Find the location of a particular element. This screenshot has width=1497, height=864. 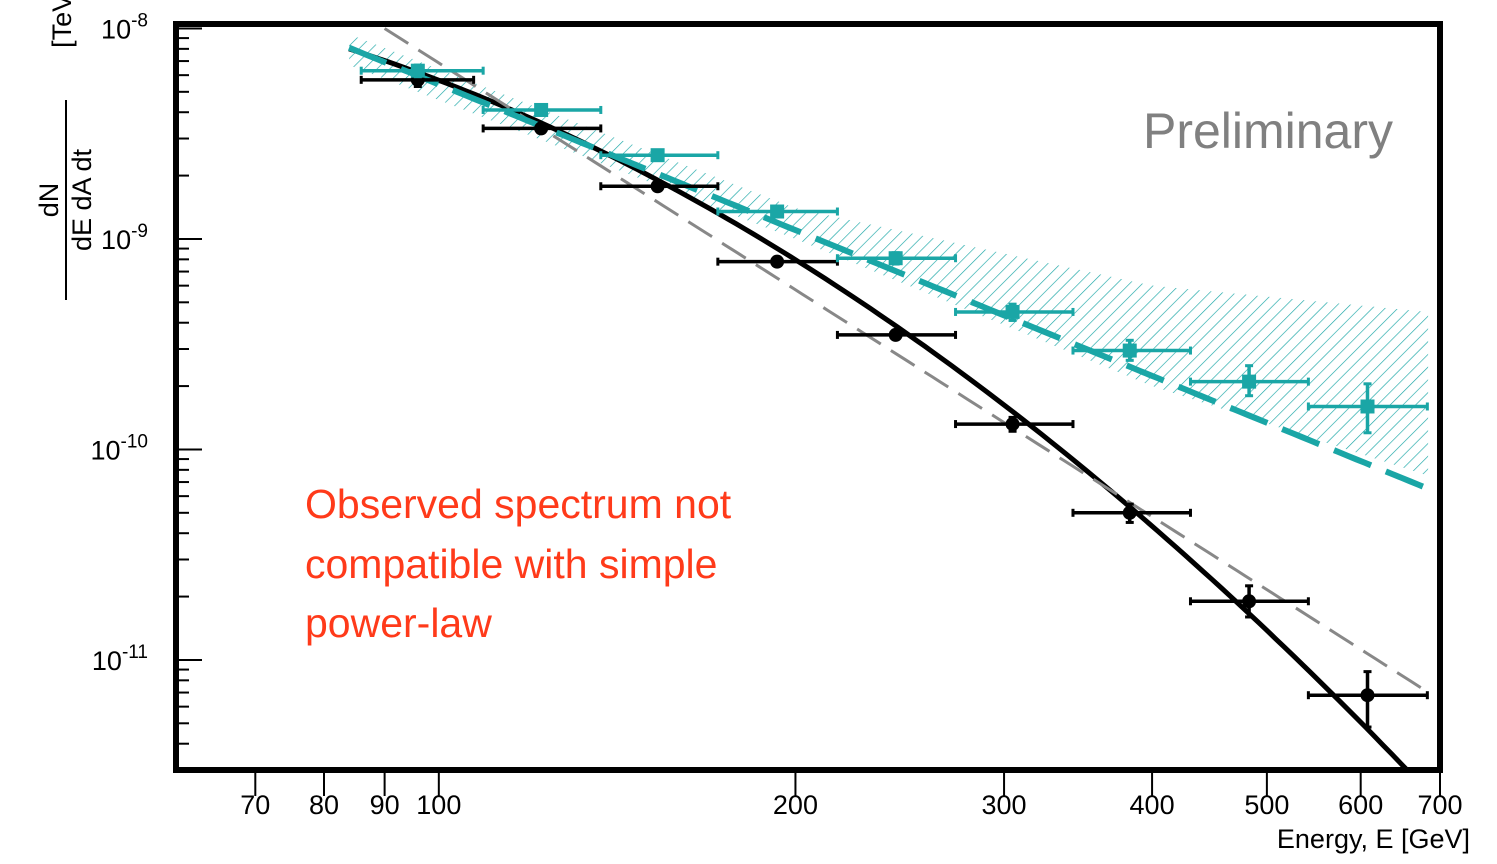

x-tick-label: 90 is located at coordinates (385, 805).